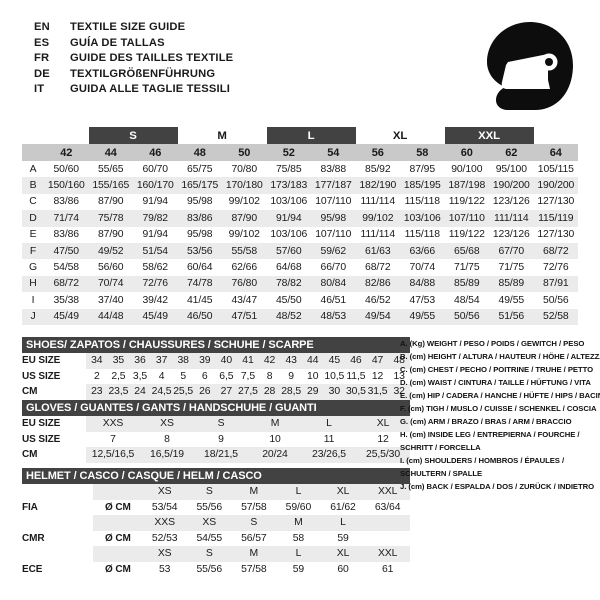 The width and height of the screenshot is (600, 600). Describe the element at coordinates (467, 185) in the screenshot. I see `measurement-cell: 187/198` at that location.